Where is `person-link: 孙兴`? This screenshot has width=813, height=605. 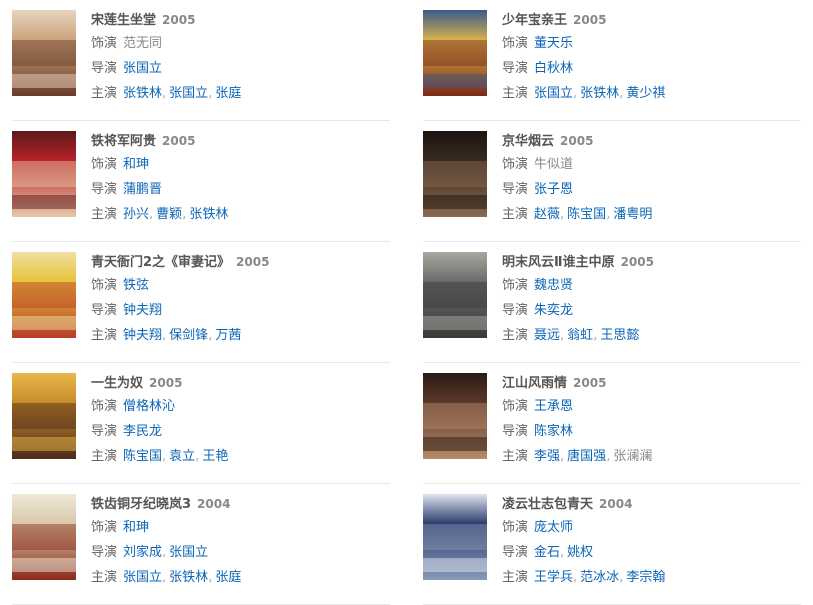 person-link: 孙兴 is located at coordinates (136, 214).